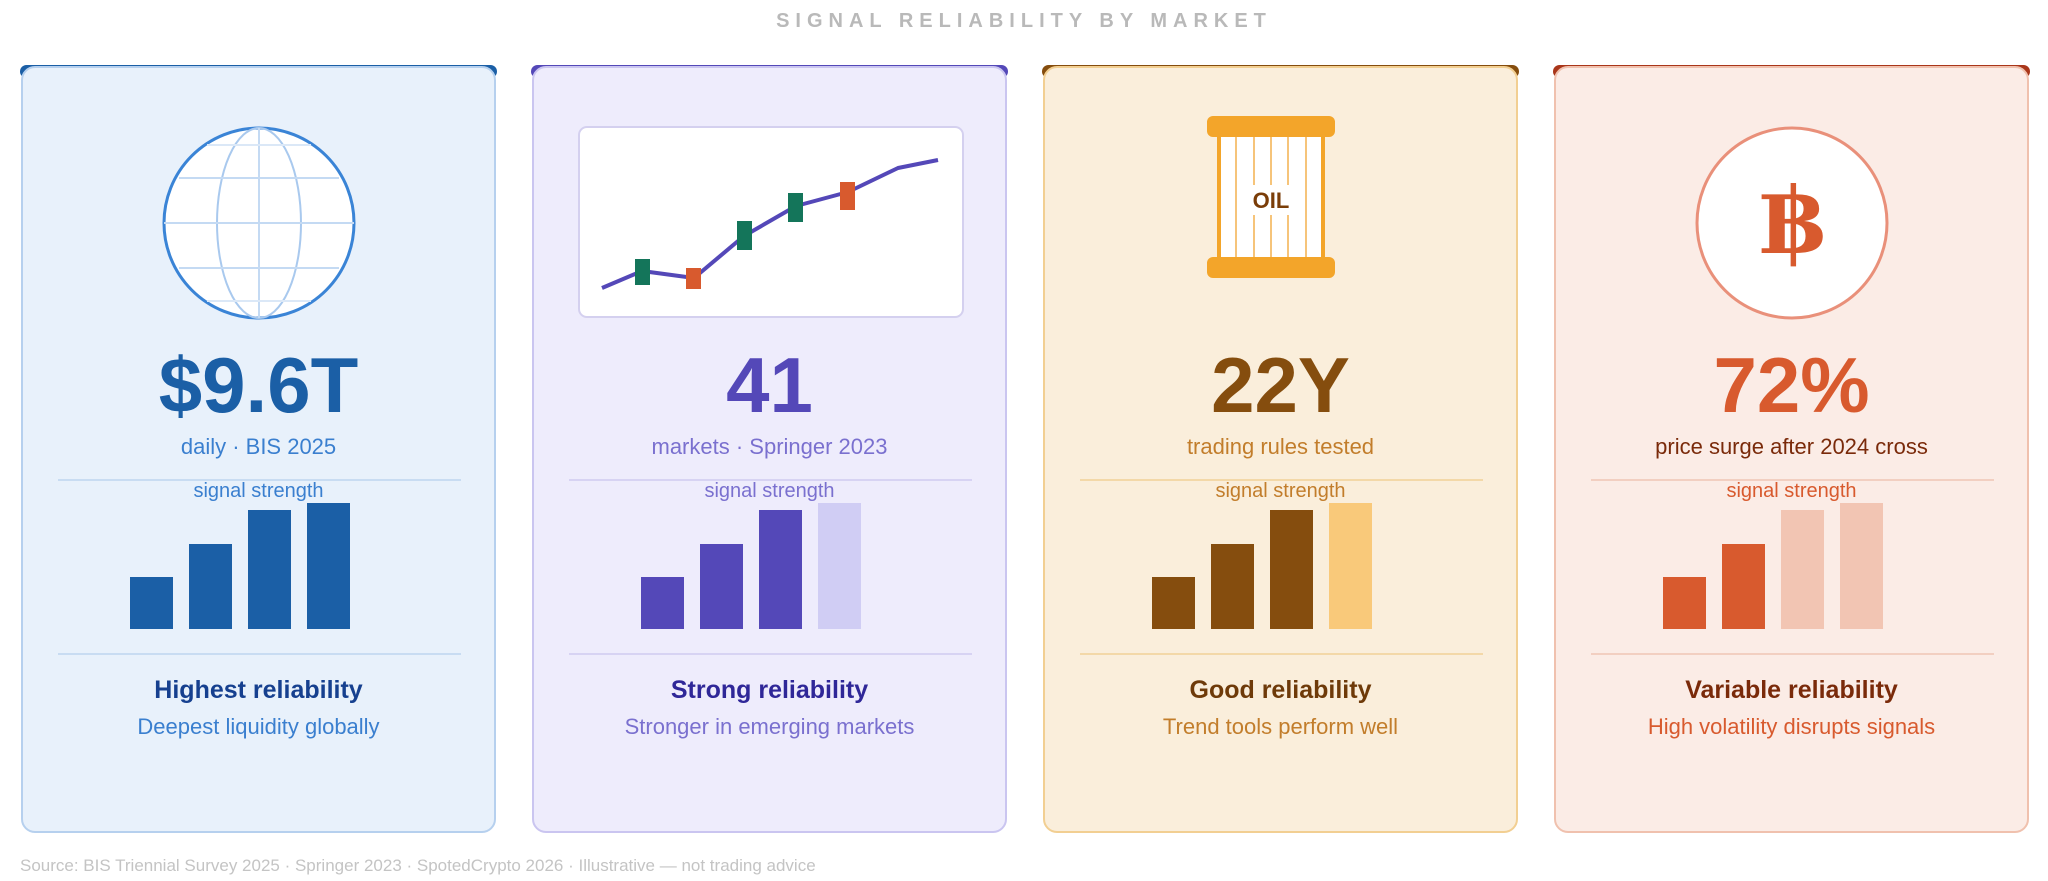 The height and width of the screenshot is (881, 2048). Describe the element at coordinates (258, 690) in the screenshot. I see `reliability-title: Highest reliability` at that location.